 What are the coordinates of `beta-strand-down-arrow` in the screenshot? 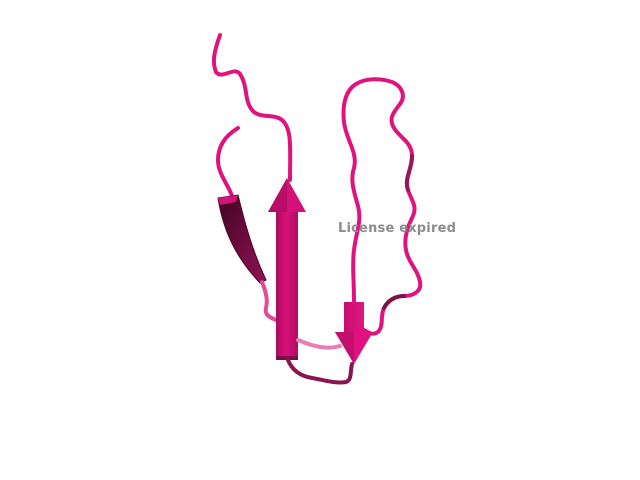 It's located at (354, 333).